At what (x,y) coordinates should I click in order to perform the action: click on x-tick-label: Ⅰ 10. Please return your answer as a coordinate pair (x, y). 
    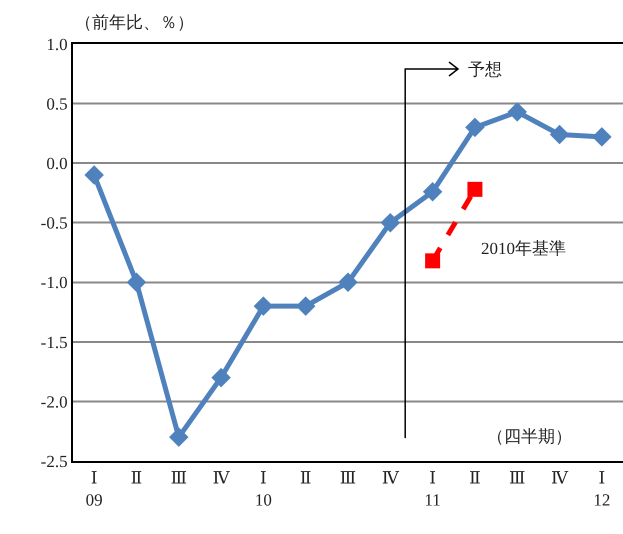
    Looking at the image, I should click on (263, 489).